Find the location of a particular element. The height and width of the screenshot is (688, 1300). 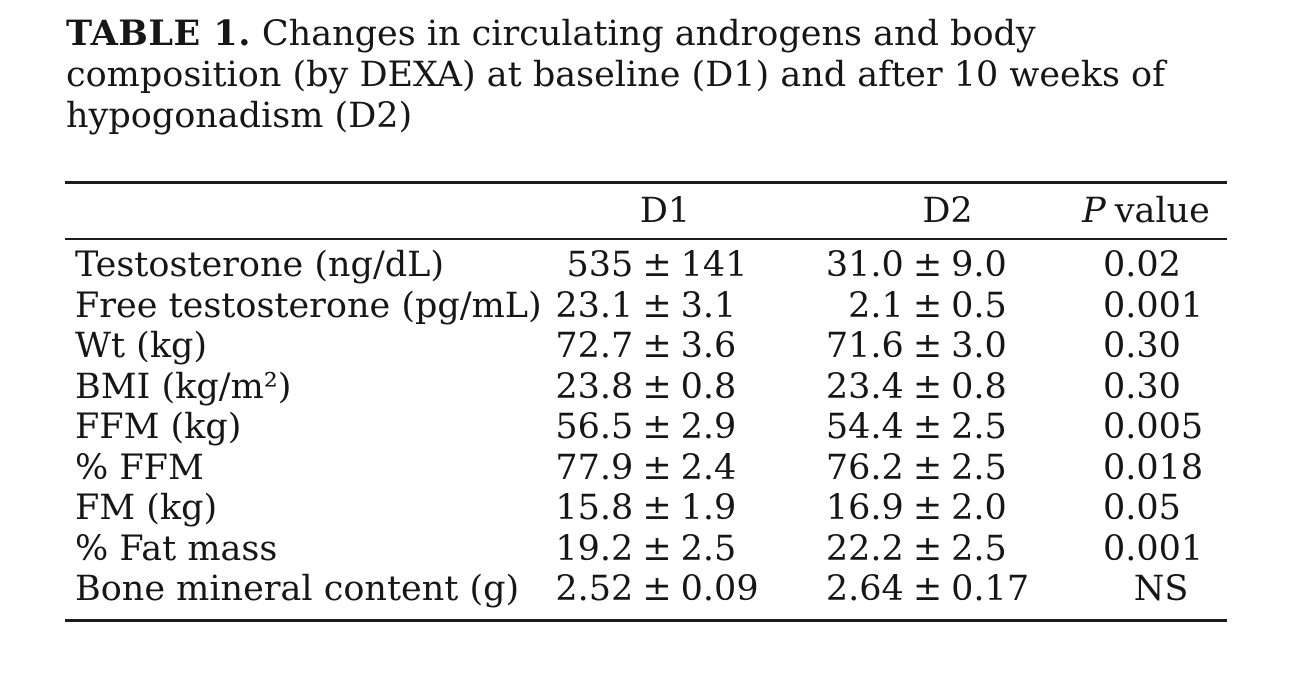

d1-mean: 72.7 is located at coordinates (594, 346).